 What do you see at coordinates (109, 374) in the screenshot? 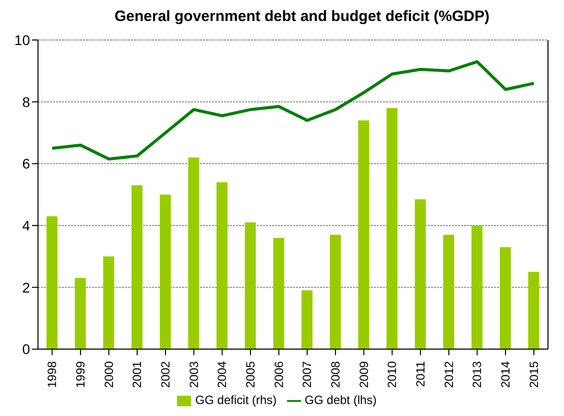
I see `x-tick-label: 2000` at bounding box center [109, 374].